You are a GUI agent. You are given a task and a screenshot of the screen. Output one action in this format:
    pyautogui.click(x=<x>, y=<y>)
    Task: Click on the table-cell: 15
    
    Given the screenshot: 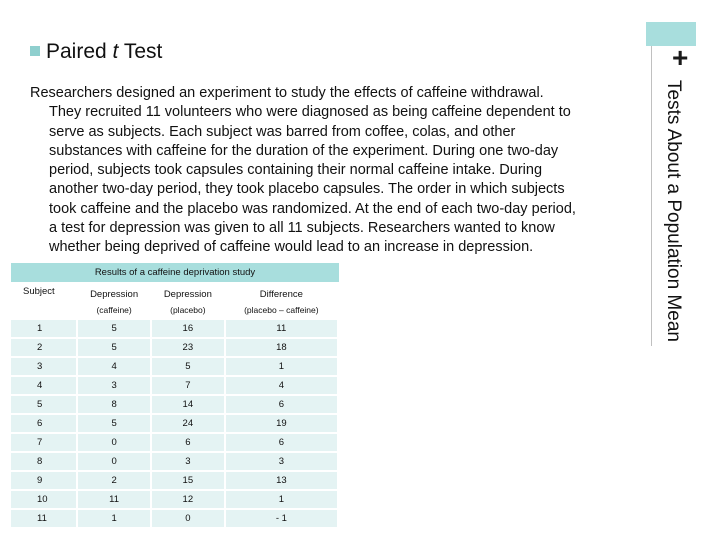 What is the action you would take?
    pyautogui.click(x=187, y=480)
    